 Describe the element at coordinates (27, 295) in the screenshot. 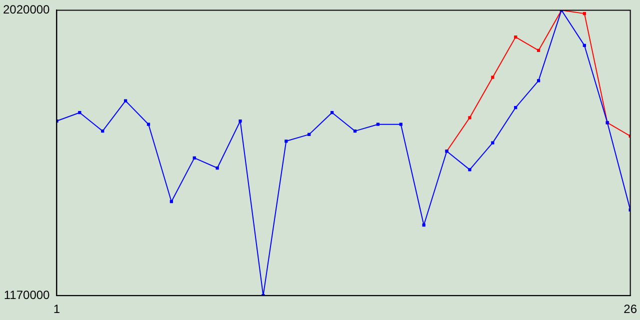

I see `y-tick-label: 1170000` at that location.